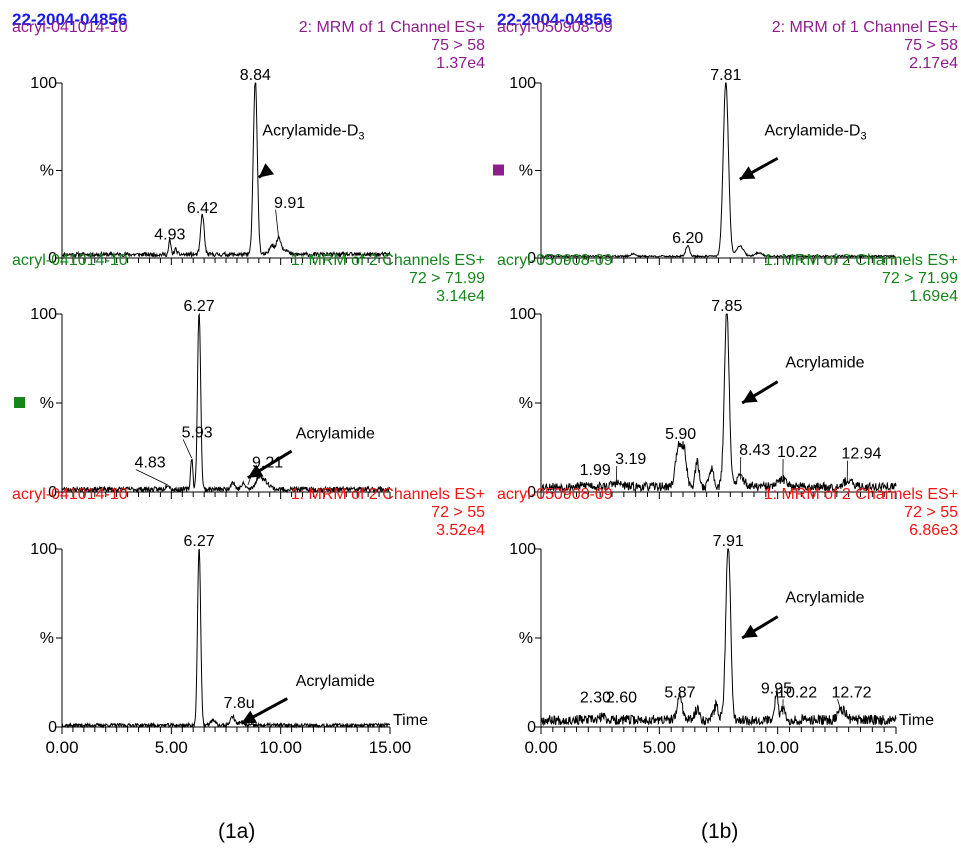  What do you see at coordinates (460, 296) in the screenshot?
I see `panel-intensity-label: 3.14e4` at bounding box center [460, 296].